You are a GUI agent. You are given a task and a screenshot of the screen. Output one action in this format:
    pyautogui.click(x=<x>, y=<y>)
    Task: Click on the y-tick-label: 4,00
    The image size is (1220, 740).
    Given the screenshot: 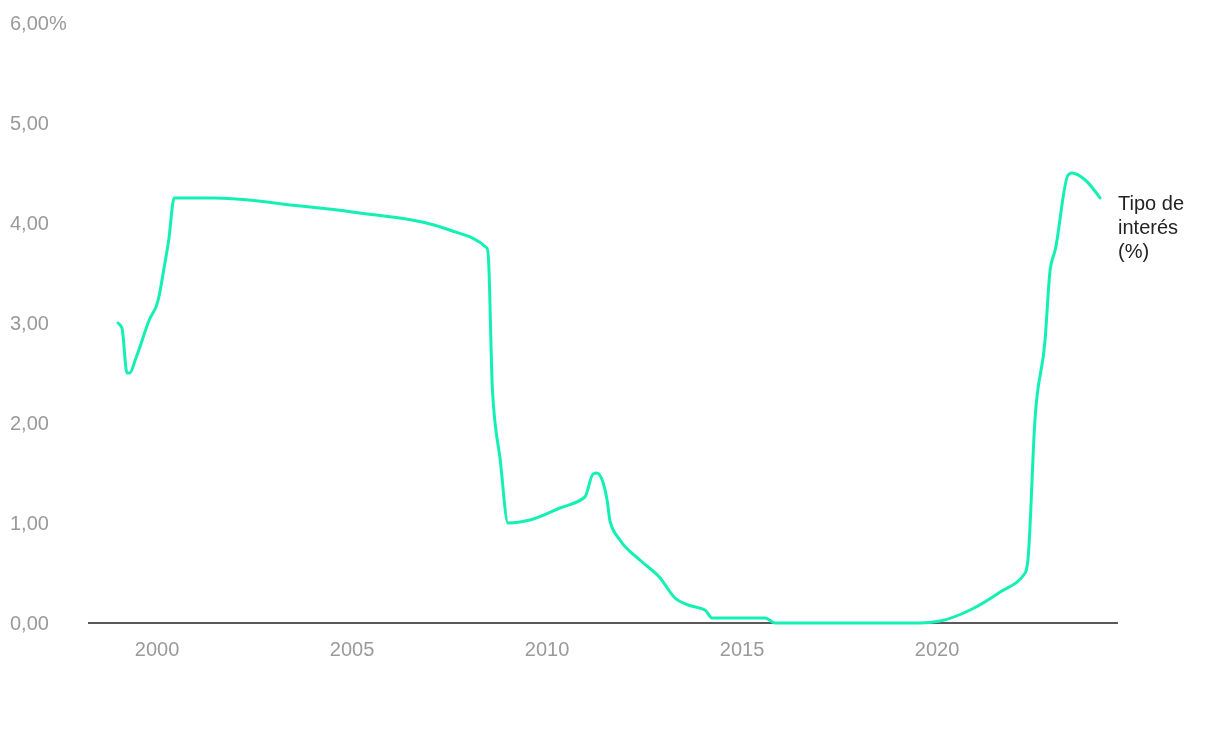 What is the action you would take?
    pyautogui.click(x=29, y=223)
    